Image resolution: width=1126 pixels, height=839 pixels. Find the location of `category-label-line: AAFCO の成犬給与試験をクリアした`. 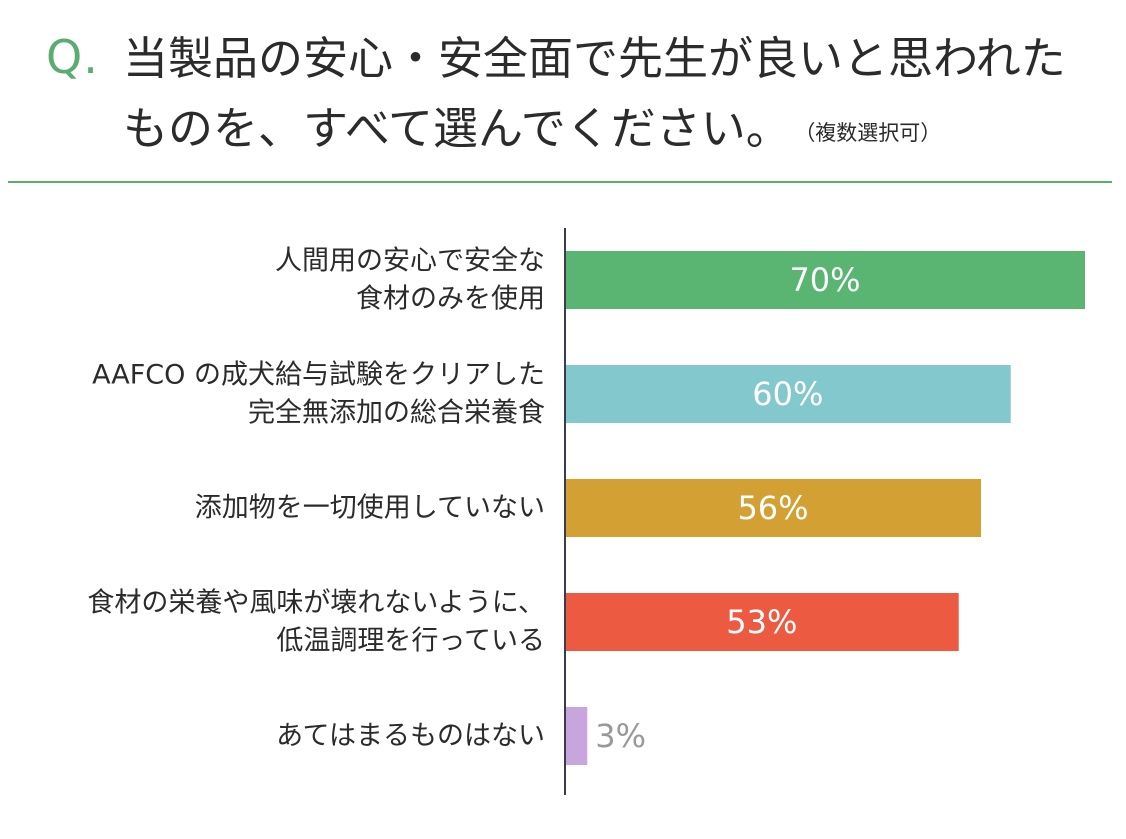

category-label-line: AAFCO の成犬給与試験をクリアした is located at coordinates (318, 375).